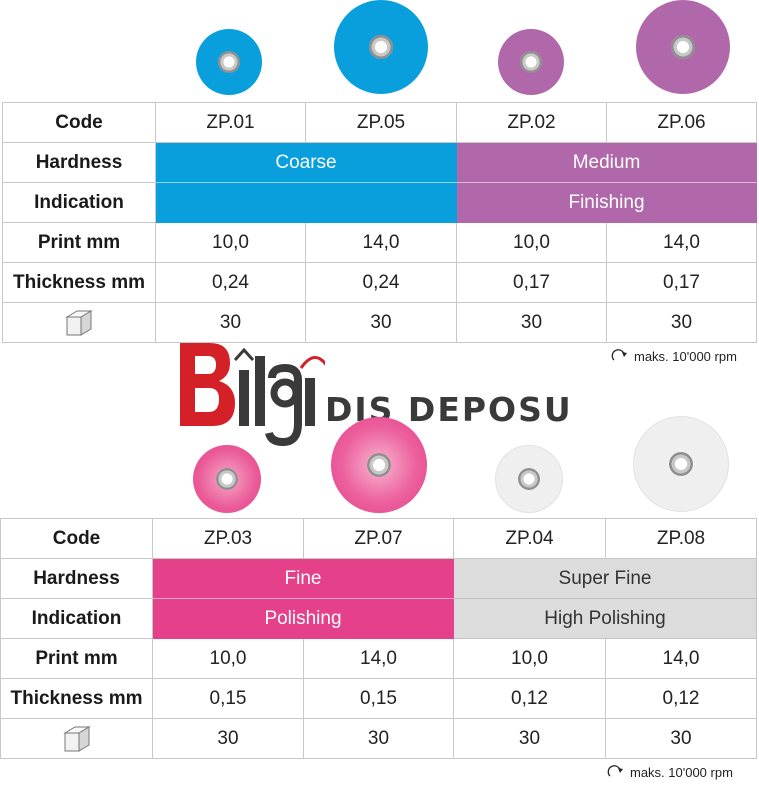 The height and width of the screenshot is (800, 759). What do you see at coordinates (681, 122) in the screenshot?
I see `code-cell: ZP.06` at bounding box center [681, 122].